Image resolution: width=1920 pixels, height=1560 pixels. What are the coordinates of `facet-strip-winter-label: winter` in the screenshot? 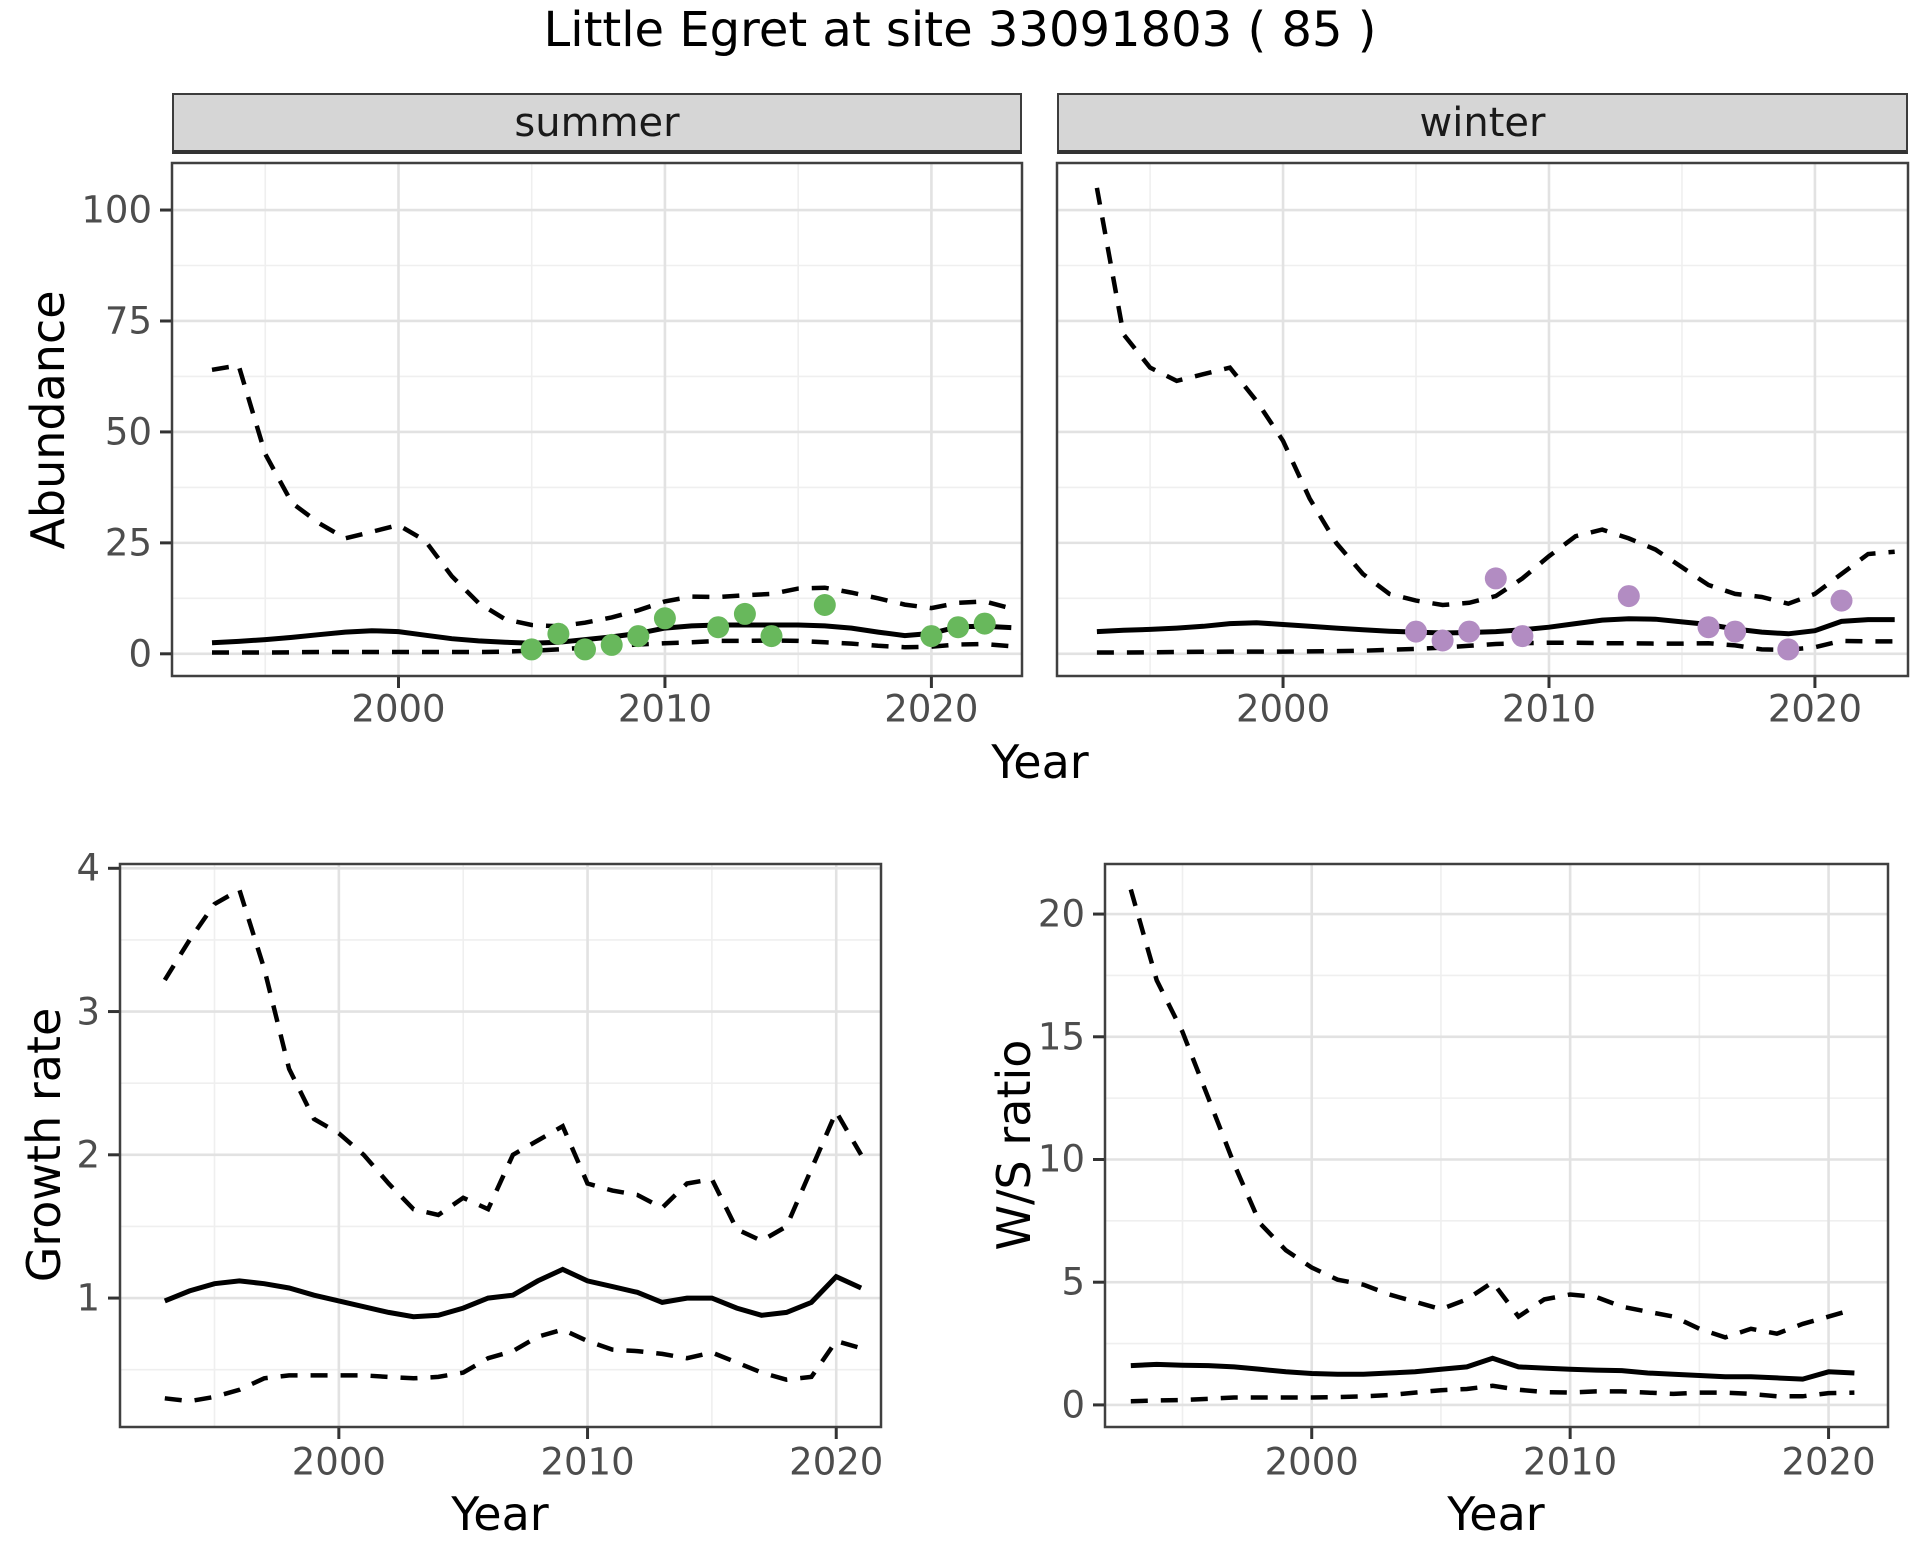 It's located at (1482, 122).